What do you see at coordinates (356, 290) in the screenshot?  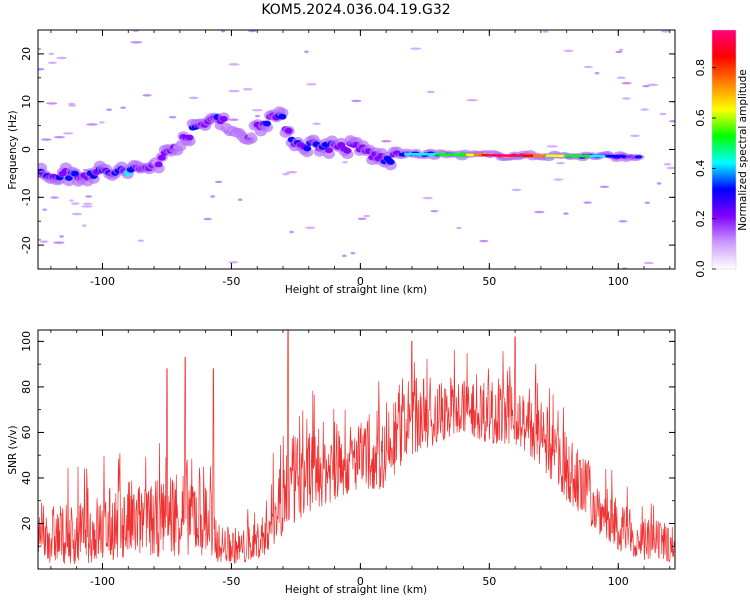 I see `spectrogram-xlabel: Height of straight line (km)` at bounding box center [356, 290].